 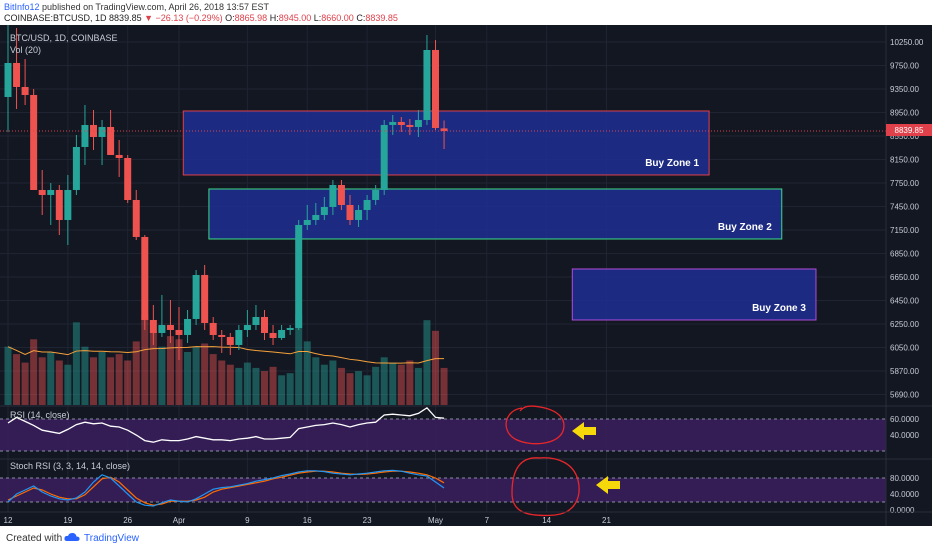 What do you see at coordinates (34, 538) in the screenshot?
I see `created-with-text: Created with` at bounding box center [34, 538].